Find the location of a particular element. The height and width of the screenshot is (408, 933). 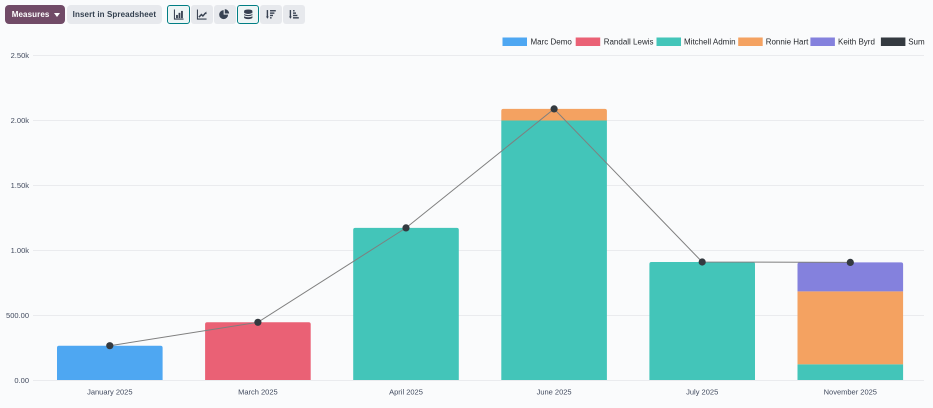

svg-text: 2.00k is located at coordinates (20, 120).